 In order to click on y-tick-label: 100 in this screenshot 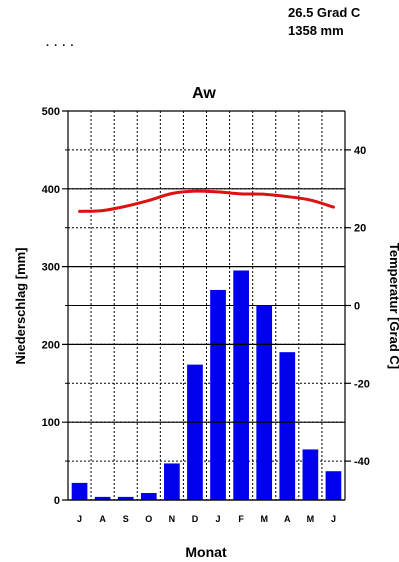, I will do `click(51, 423)`.